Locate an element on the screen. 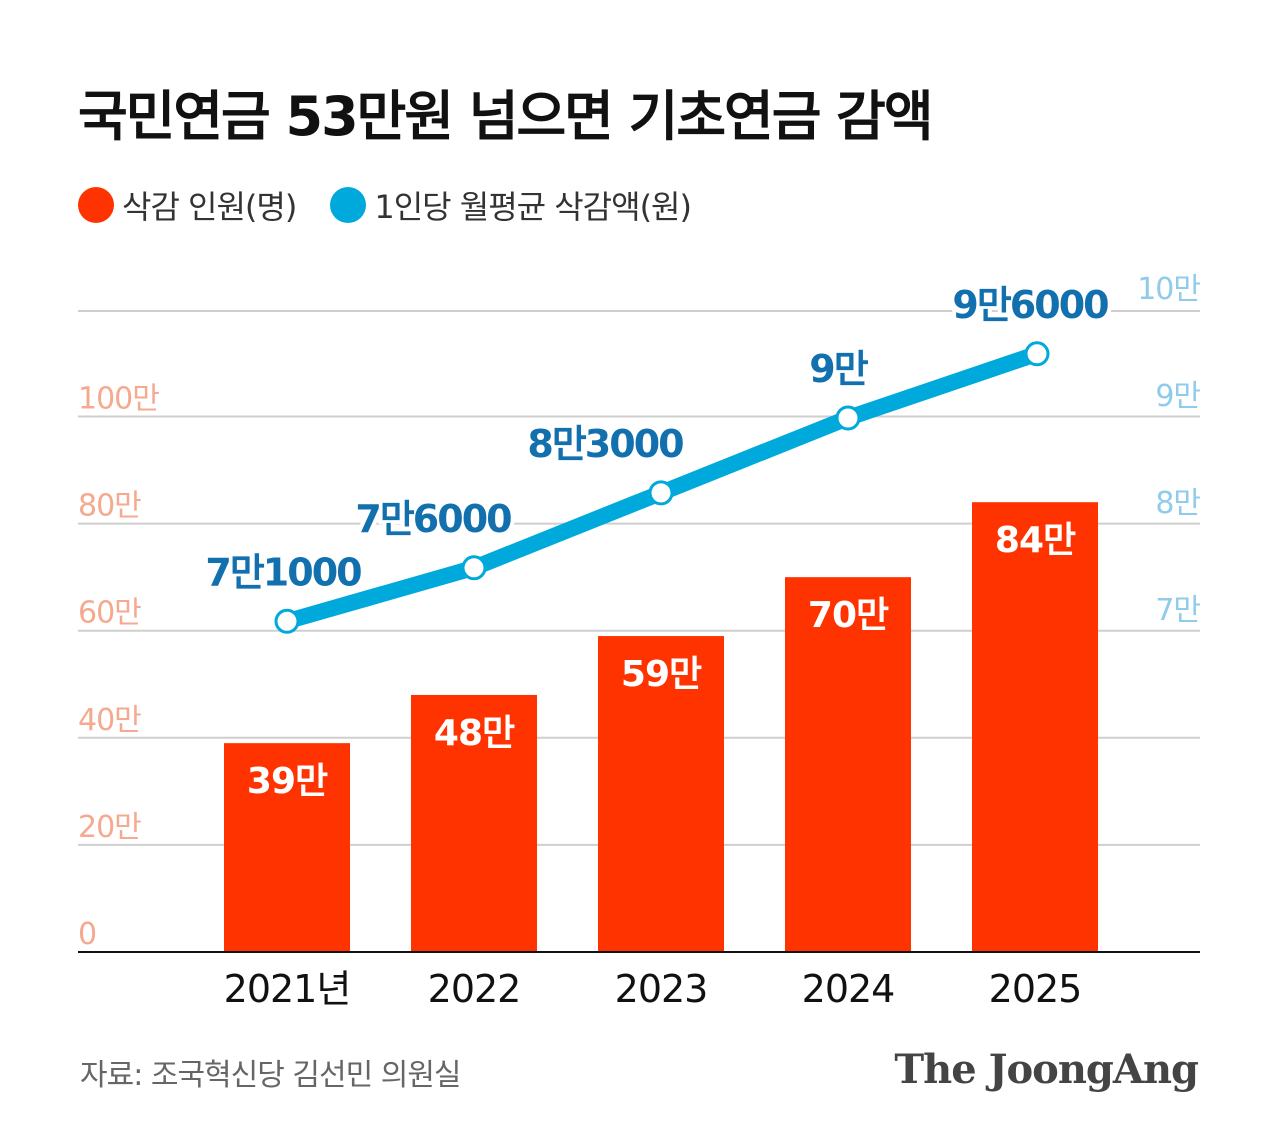 This screenshot has height=1147, width=1280. right-tick-label: 9만 is located at coordinates (1177, 396).